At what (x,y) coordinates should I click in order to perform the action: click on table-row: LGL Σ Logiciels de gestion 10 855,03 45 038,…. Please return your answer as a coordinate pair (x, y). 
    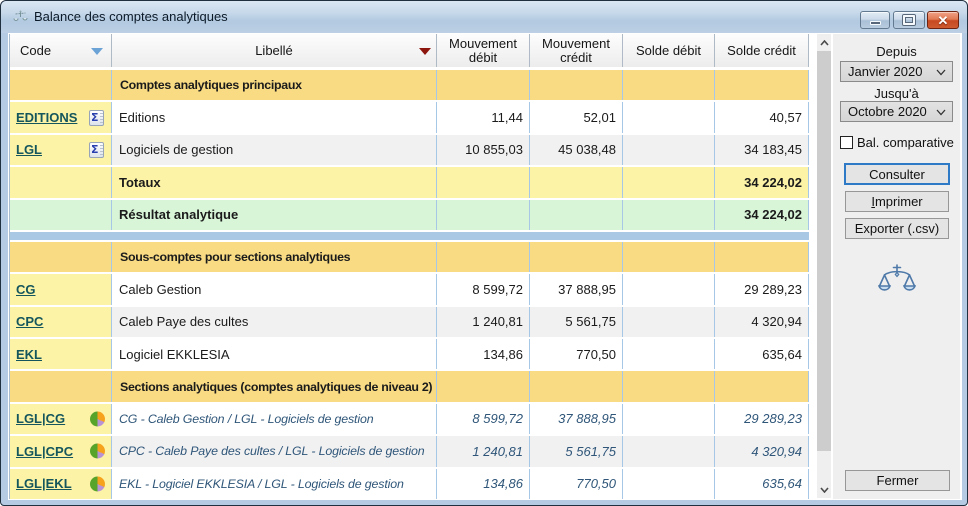
    Looking at the image, I should click on (409, 150).